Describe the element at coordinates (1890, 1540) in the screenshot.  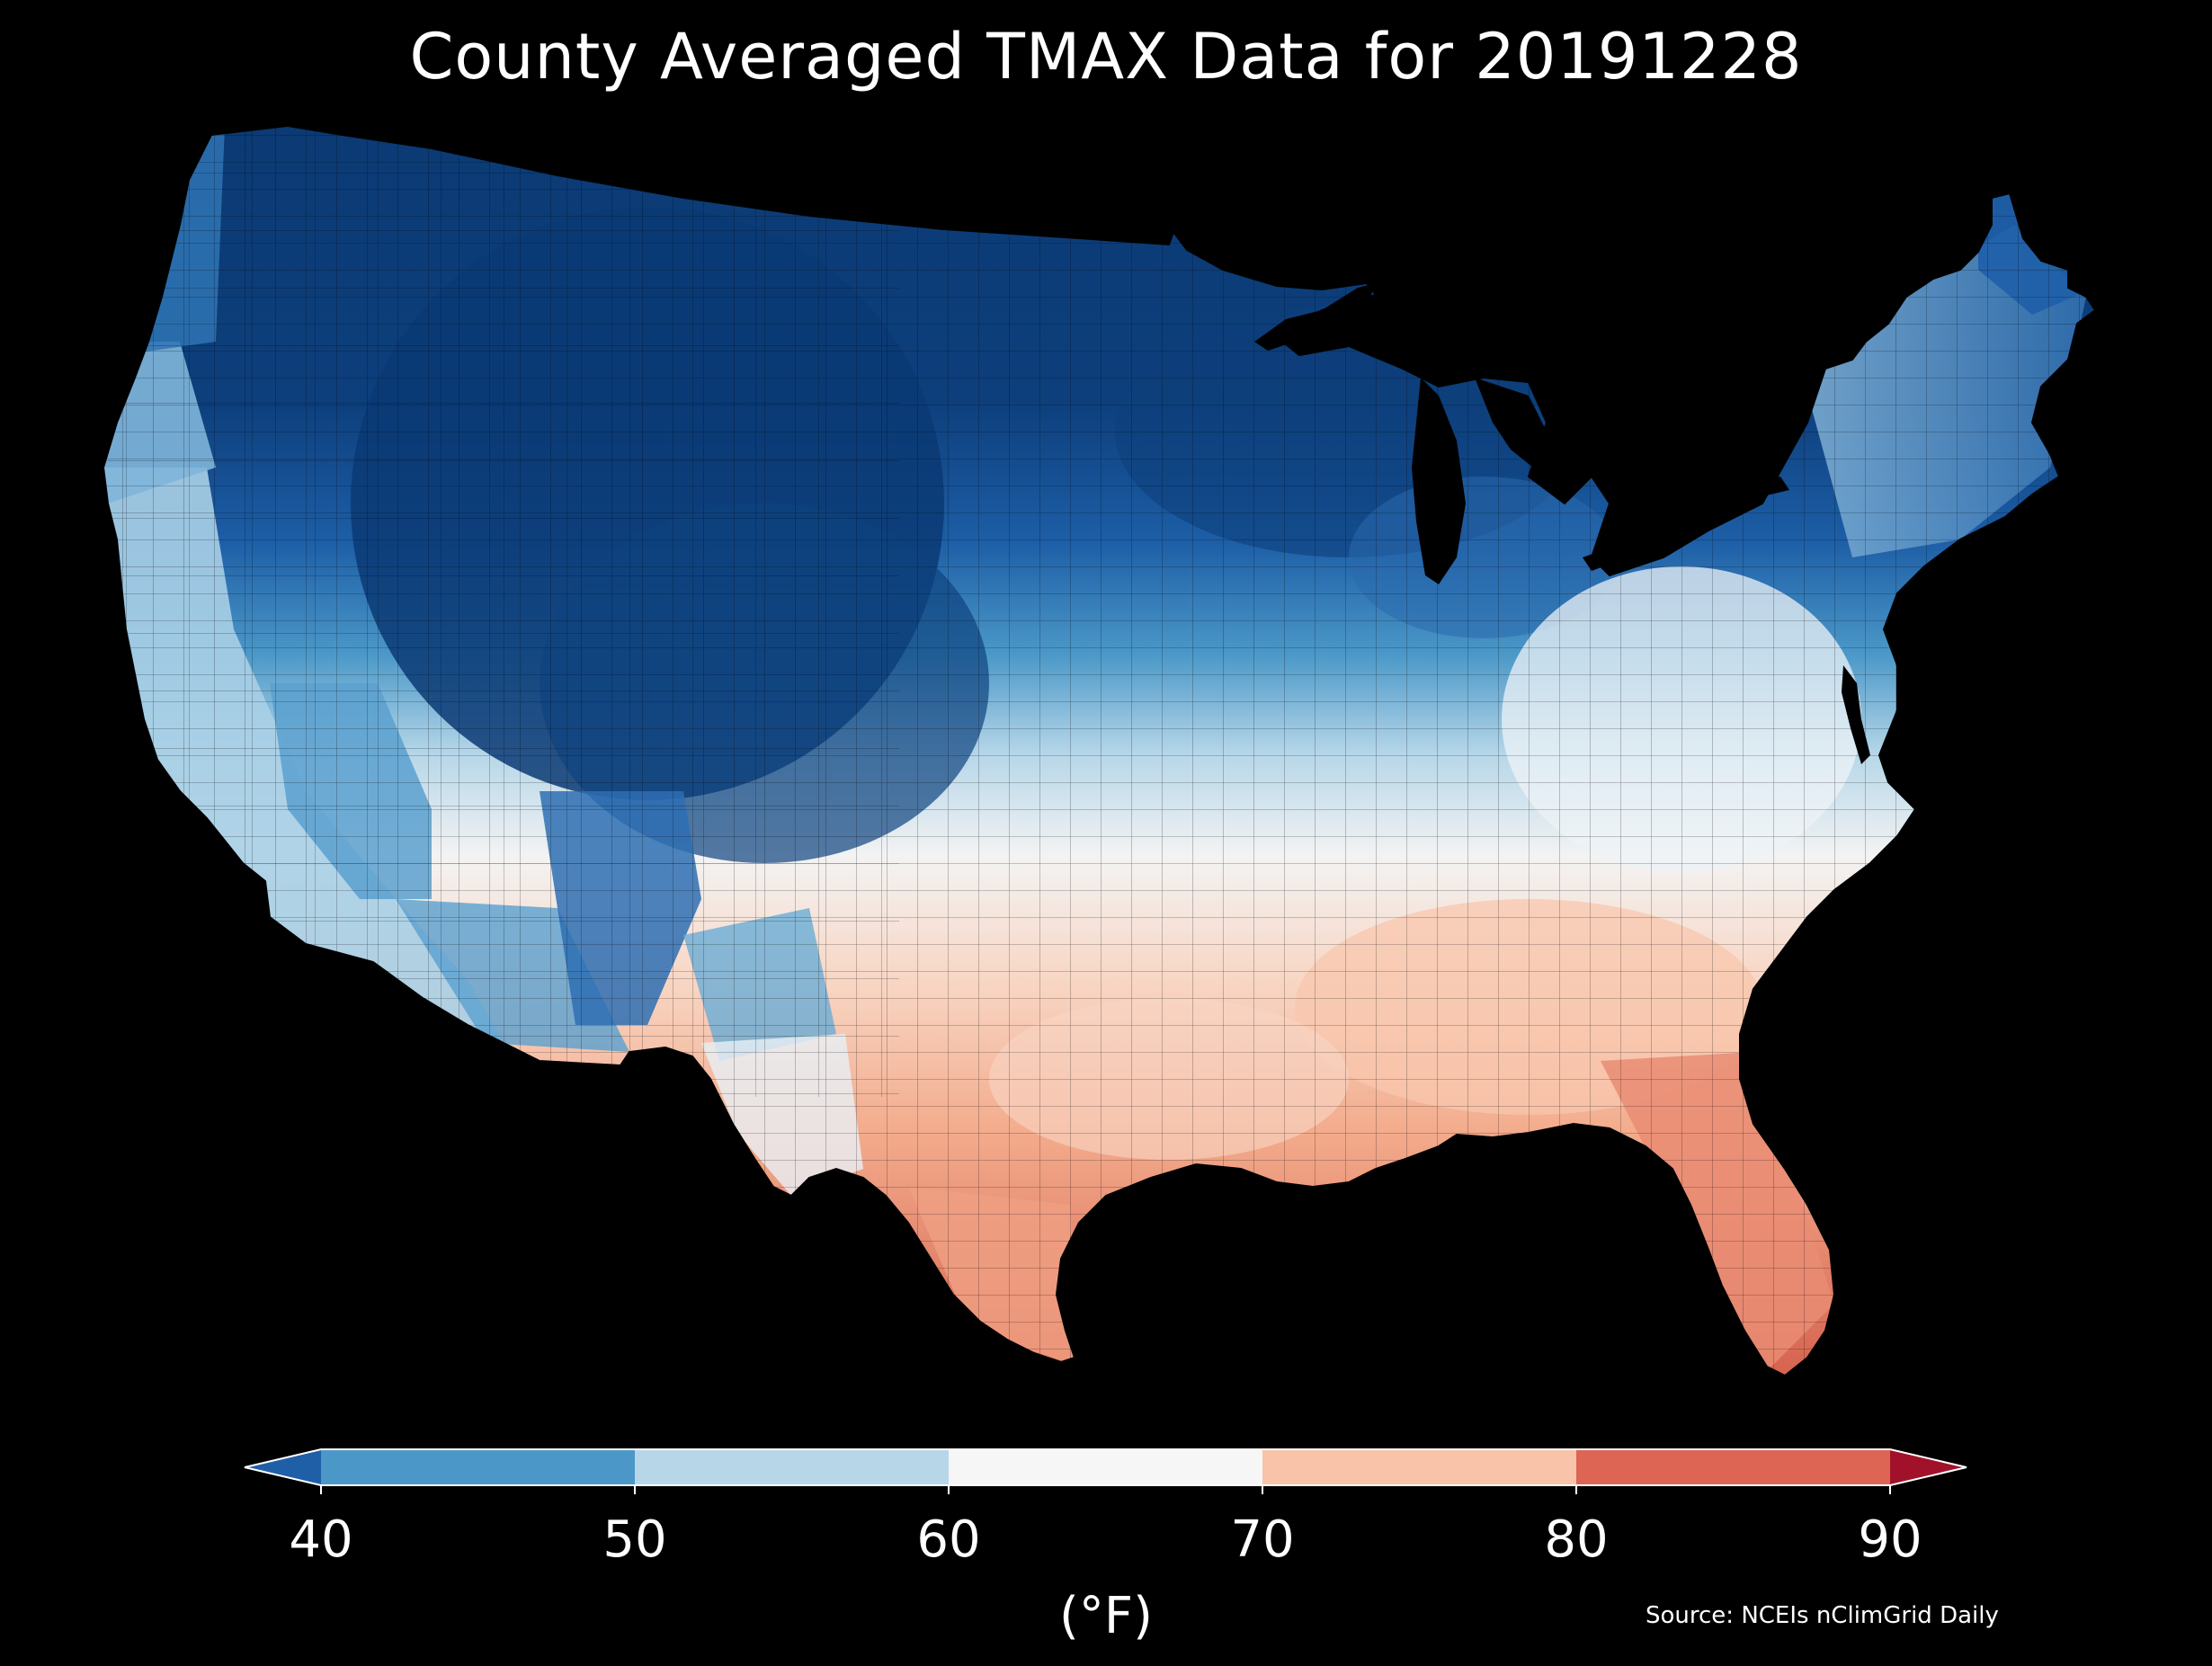
I see `colorbar-tick-90: 90` at that location.